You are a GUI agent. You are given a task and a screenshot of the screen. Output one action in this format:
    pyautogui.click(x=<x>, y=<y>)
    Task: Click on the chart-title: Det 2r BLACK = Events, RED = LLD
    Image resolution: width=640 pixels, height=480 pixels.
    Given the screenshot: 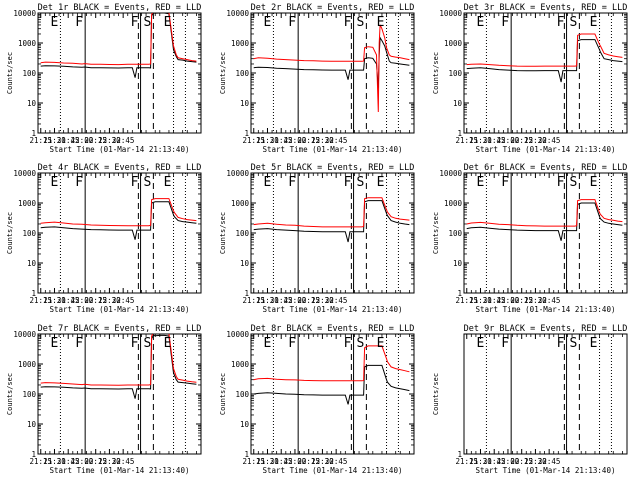 What is the action you would take?
    pyautogui.click(x=333, y=8)
    